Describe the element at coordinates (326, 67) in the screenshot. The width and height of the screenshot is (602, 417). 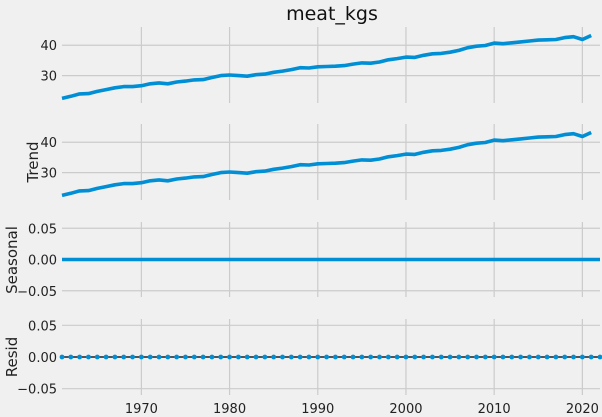
I see `observed-series-line` at that location.